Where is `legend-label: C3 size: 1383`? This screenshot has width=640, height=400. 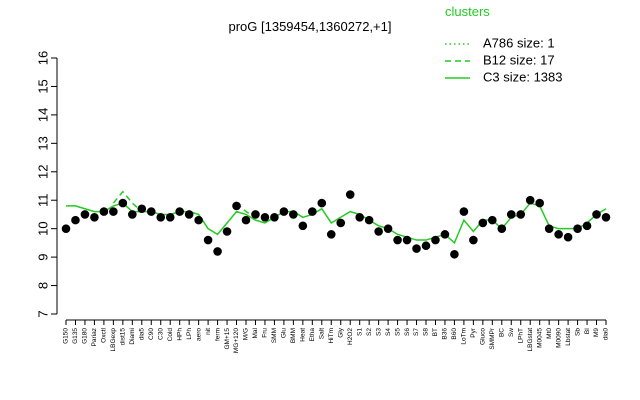
legend-label: C3 size: 1383 is located at coordinates (523, 76).